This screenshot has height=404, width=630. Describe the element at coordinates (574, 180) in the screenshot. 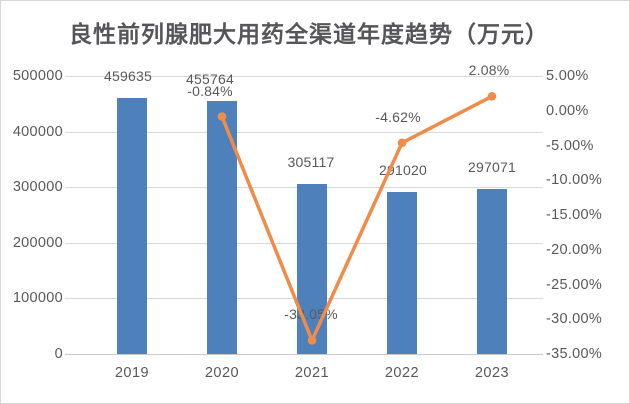

I see `y-axis-right-tick: -10.00%` at that location.